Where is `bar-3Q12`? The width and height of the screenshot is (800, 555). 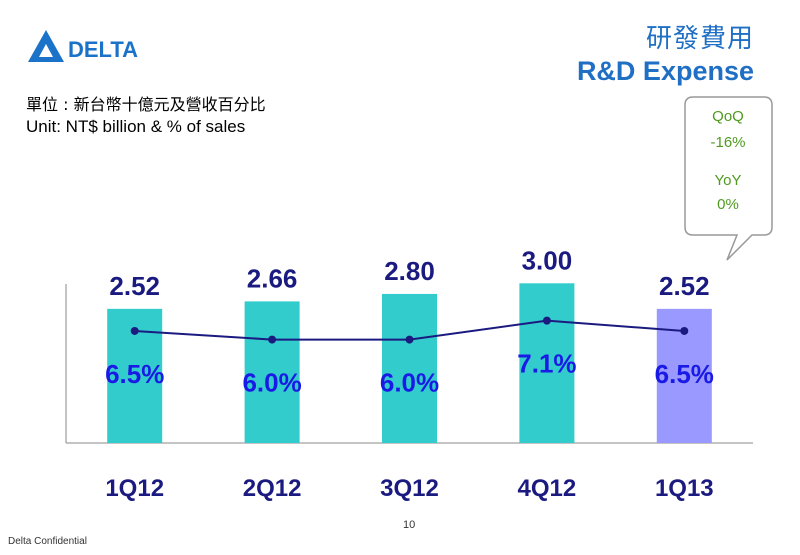
bar-3Q12 is located at coordinates (409, 368).